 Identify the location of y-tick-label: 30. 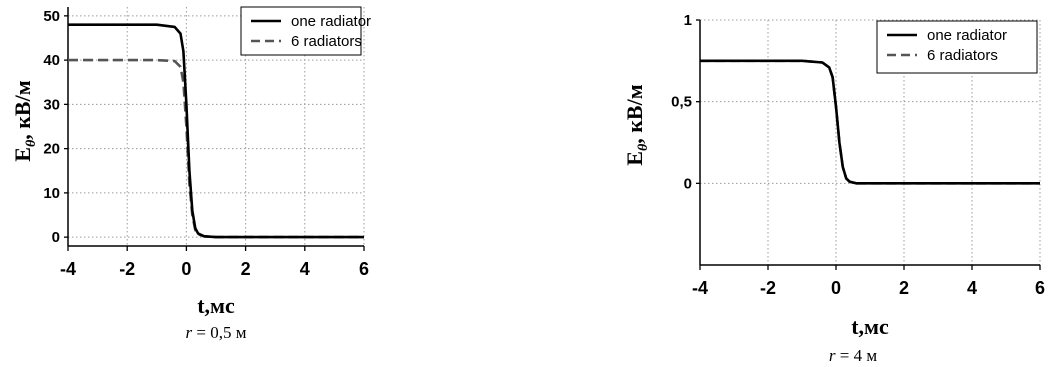
(51, 104).